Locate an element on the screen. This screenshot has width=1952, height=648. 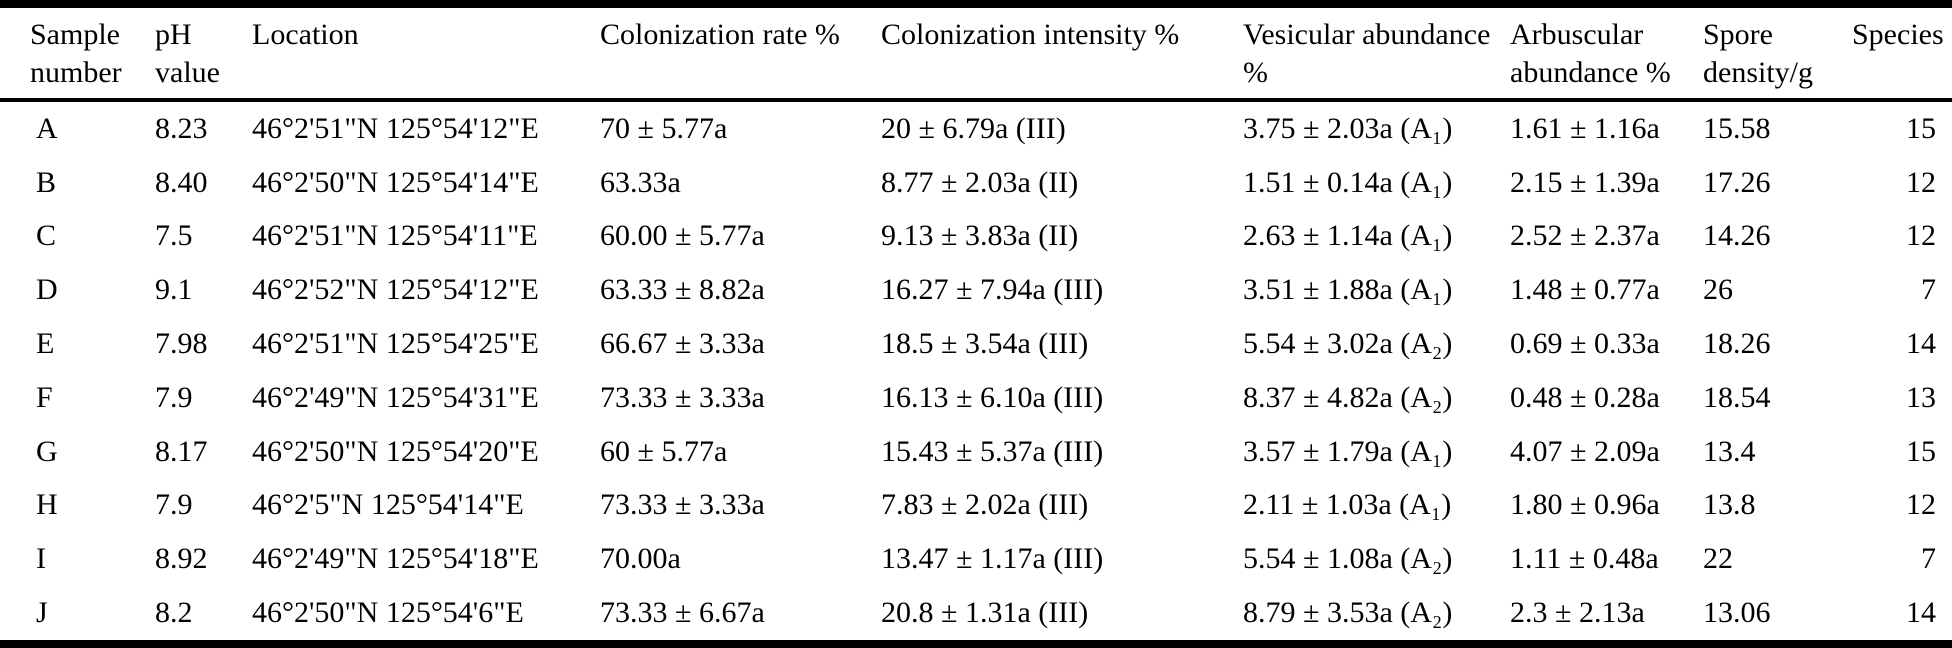
cell-arbuscular-abundance: 1.48 ± 0.77a is located at coordinates (1585, 290).